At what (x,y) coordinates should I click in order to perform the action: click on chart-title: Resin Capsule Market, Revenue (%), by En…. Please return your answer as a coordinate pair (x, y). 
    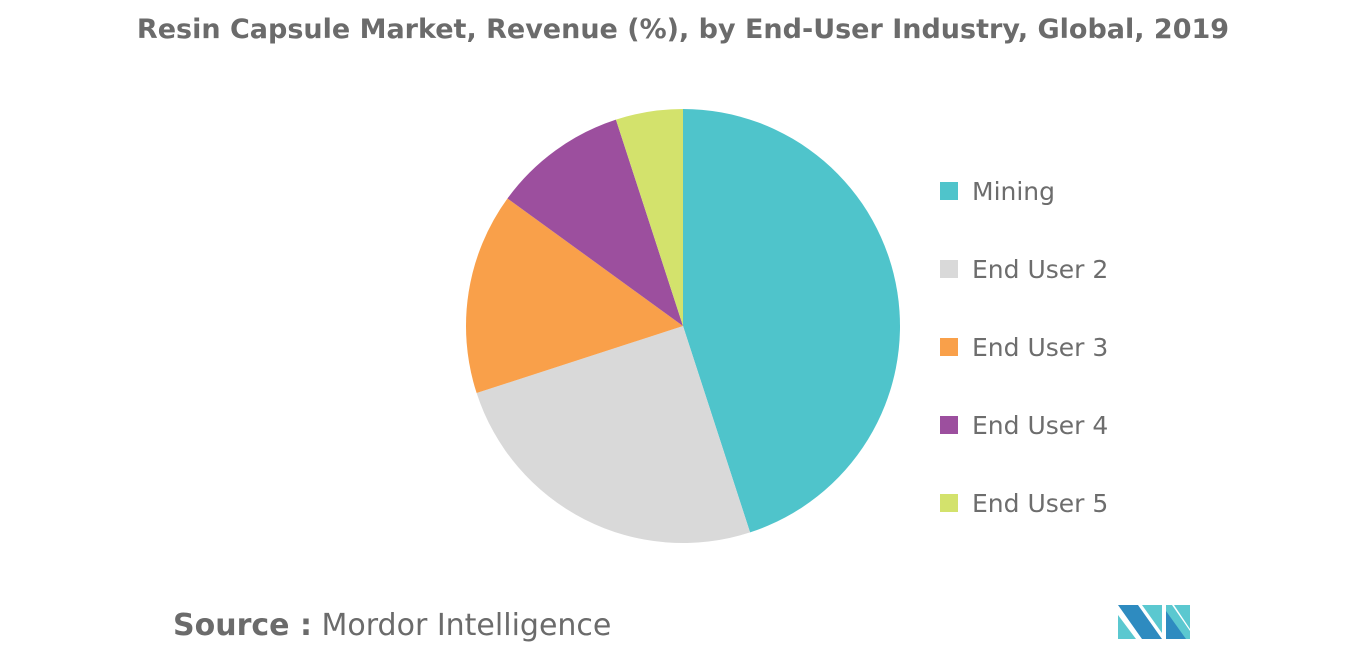
    Looking at the image, I should click on (683, 29).